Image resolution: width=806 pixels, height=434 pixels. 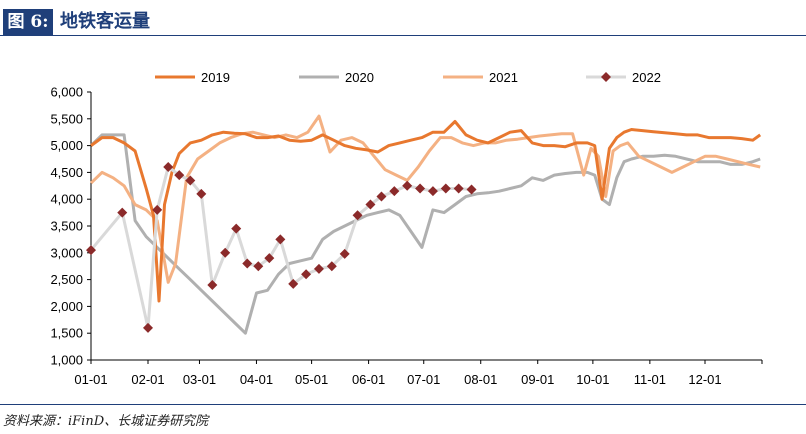 I want to click on y-tick-label: 2,000, so click(x=66, y=306).